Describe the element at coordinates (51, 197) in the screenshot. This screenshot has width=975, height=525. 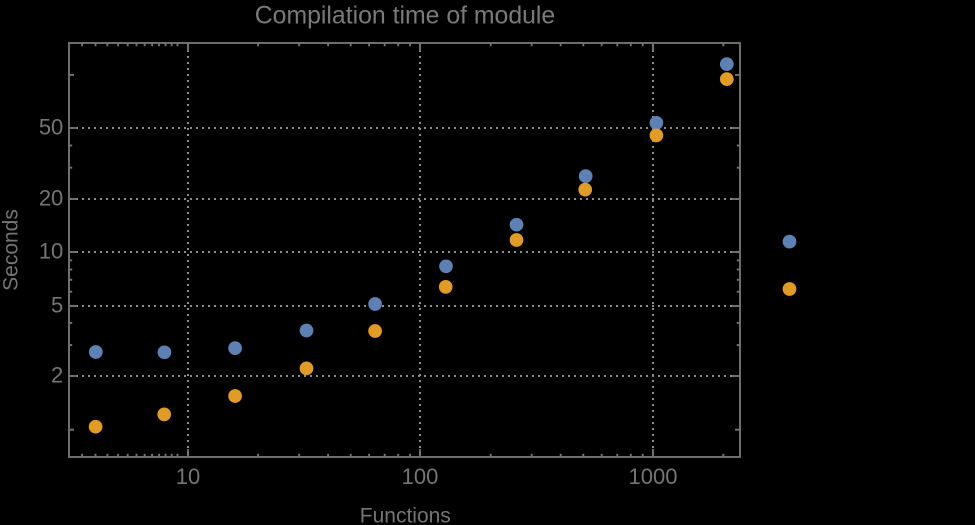
I see `svg-text: 20` at that location.